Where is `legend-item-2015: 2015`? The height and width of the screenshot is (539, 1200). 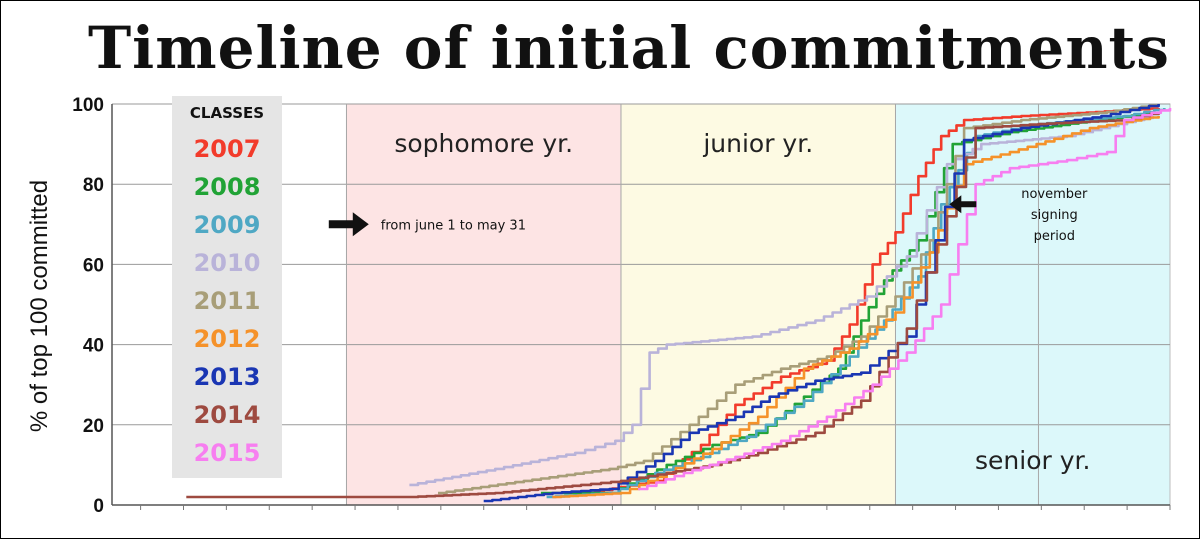 legend-item-2015: 2015 is located at coordinates (227, 453).